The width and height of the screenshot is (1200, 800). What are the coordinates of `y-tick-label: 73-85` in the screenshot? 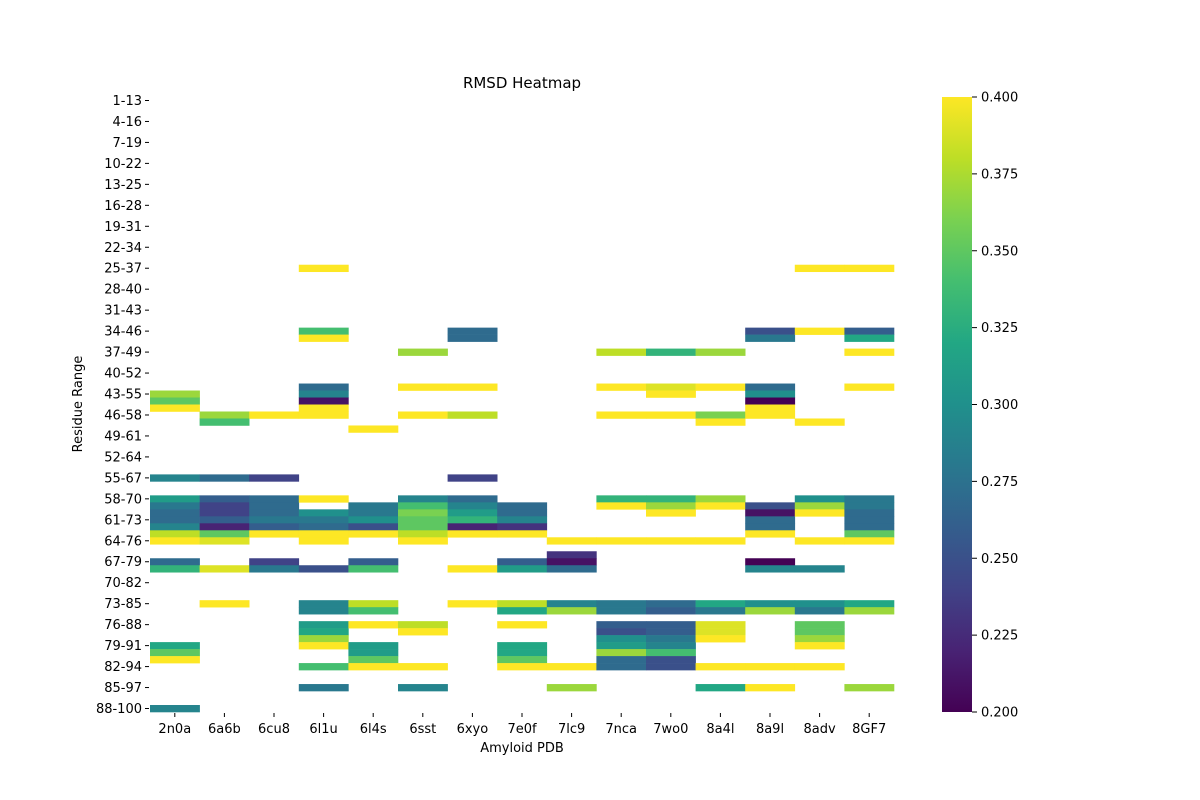 It's located at (123, 604).